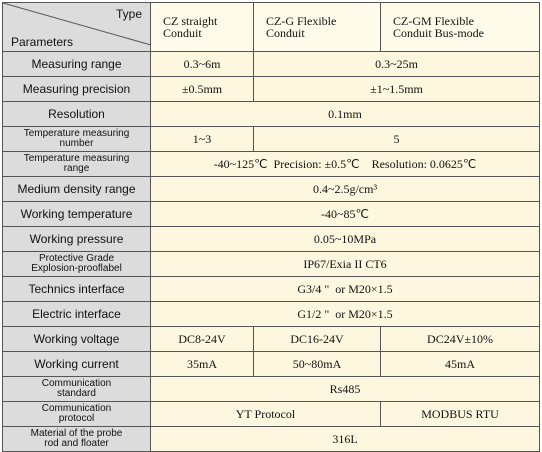  What do you see at coordinates (76, 164) in the screenshot?
I see `row-label: Temperature measuring range` at bounding box center [76, 164].